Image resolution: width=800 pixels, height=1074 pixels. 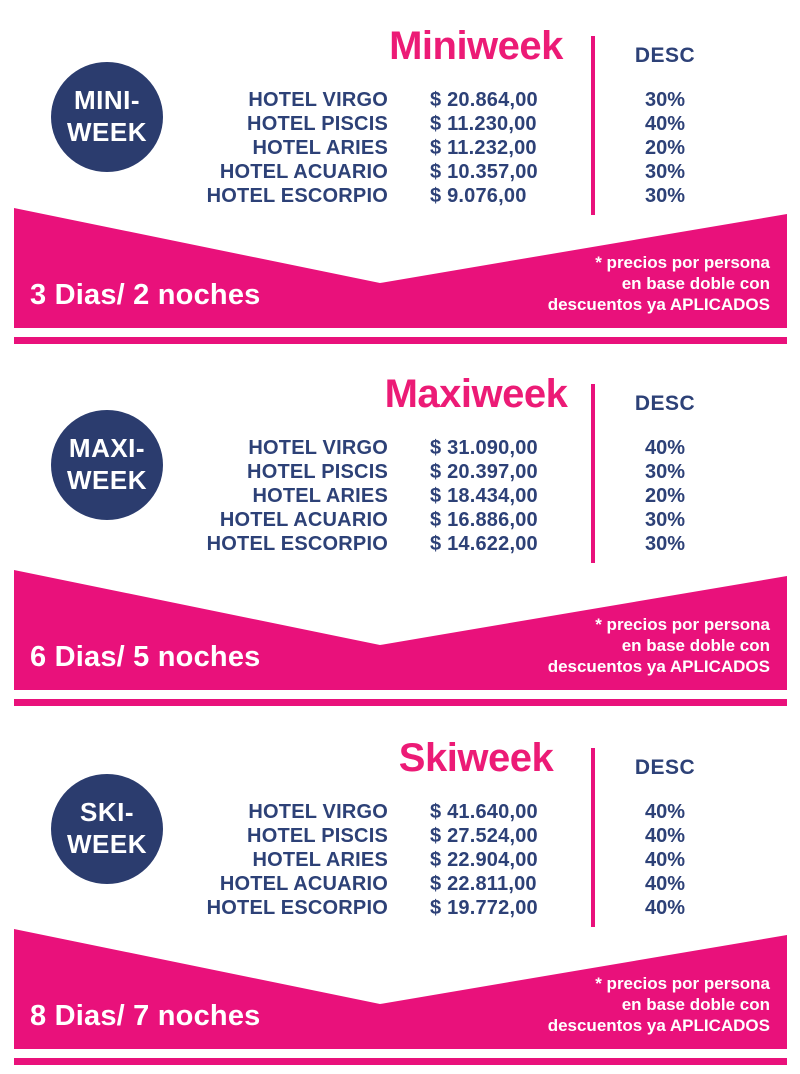 What do you see at coordinates (484, 860) in the screenshot?
I see `hotel-price: $ 22.904,00` at bounding box center [484, 860].